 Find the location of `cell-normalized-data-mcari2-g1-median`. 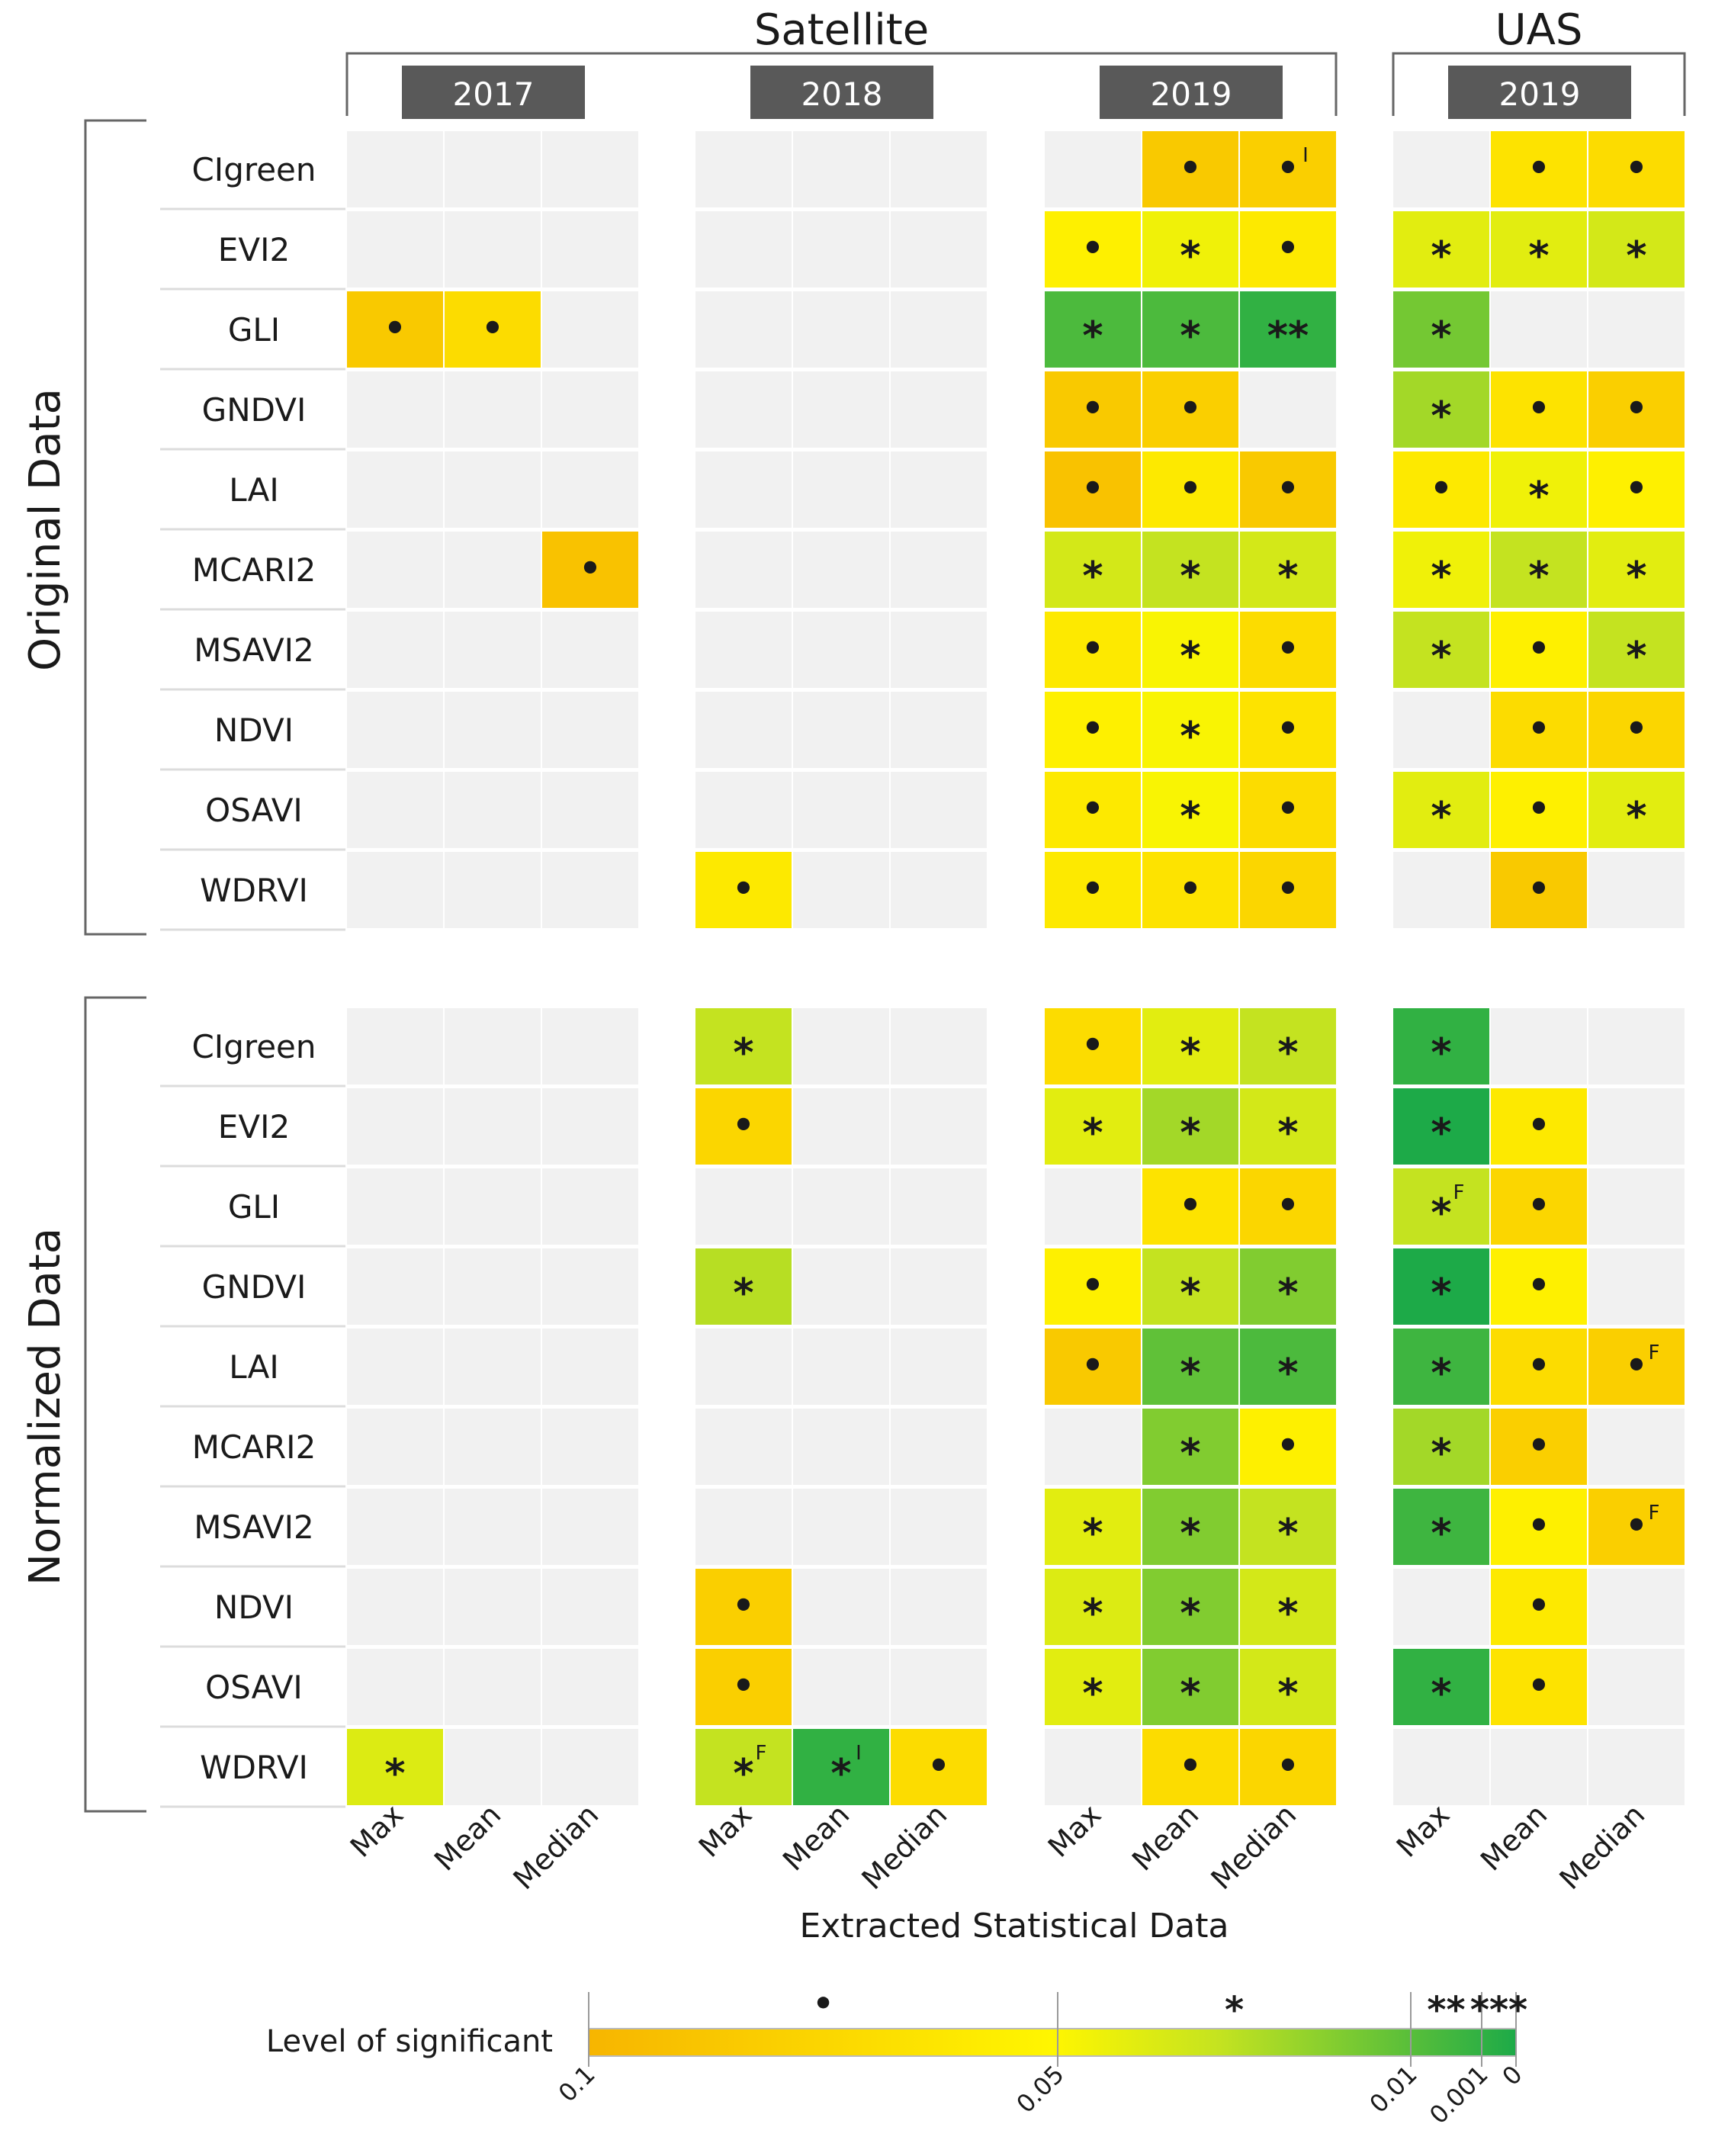

cell-normalized-data-mcari2-g1-median is located at coordinates (939, 1447).